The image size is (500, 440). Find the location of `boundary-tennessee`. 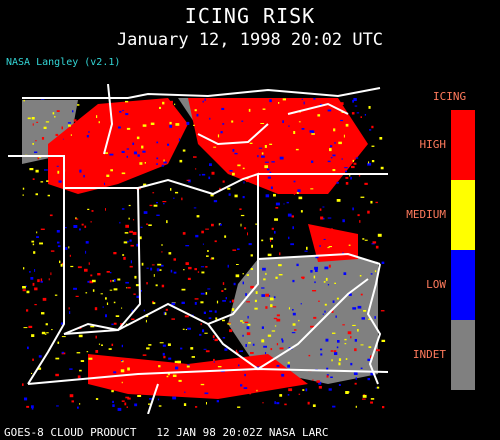

boundary-tennessee is located at coordinates (207, 376).